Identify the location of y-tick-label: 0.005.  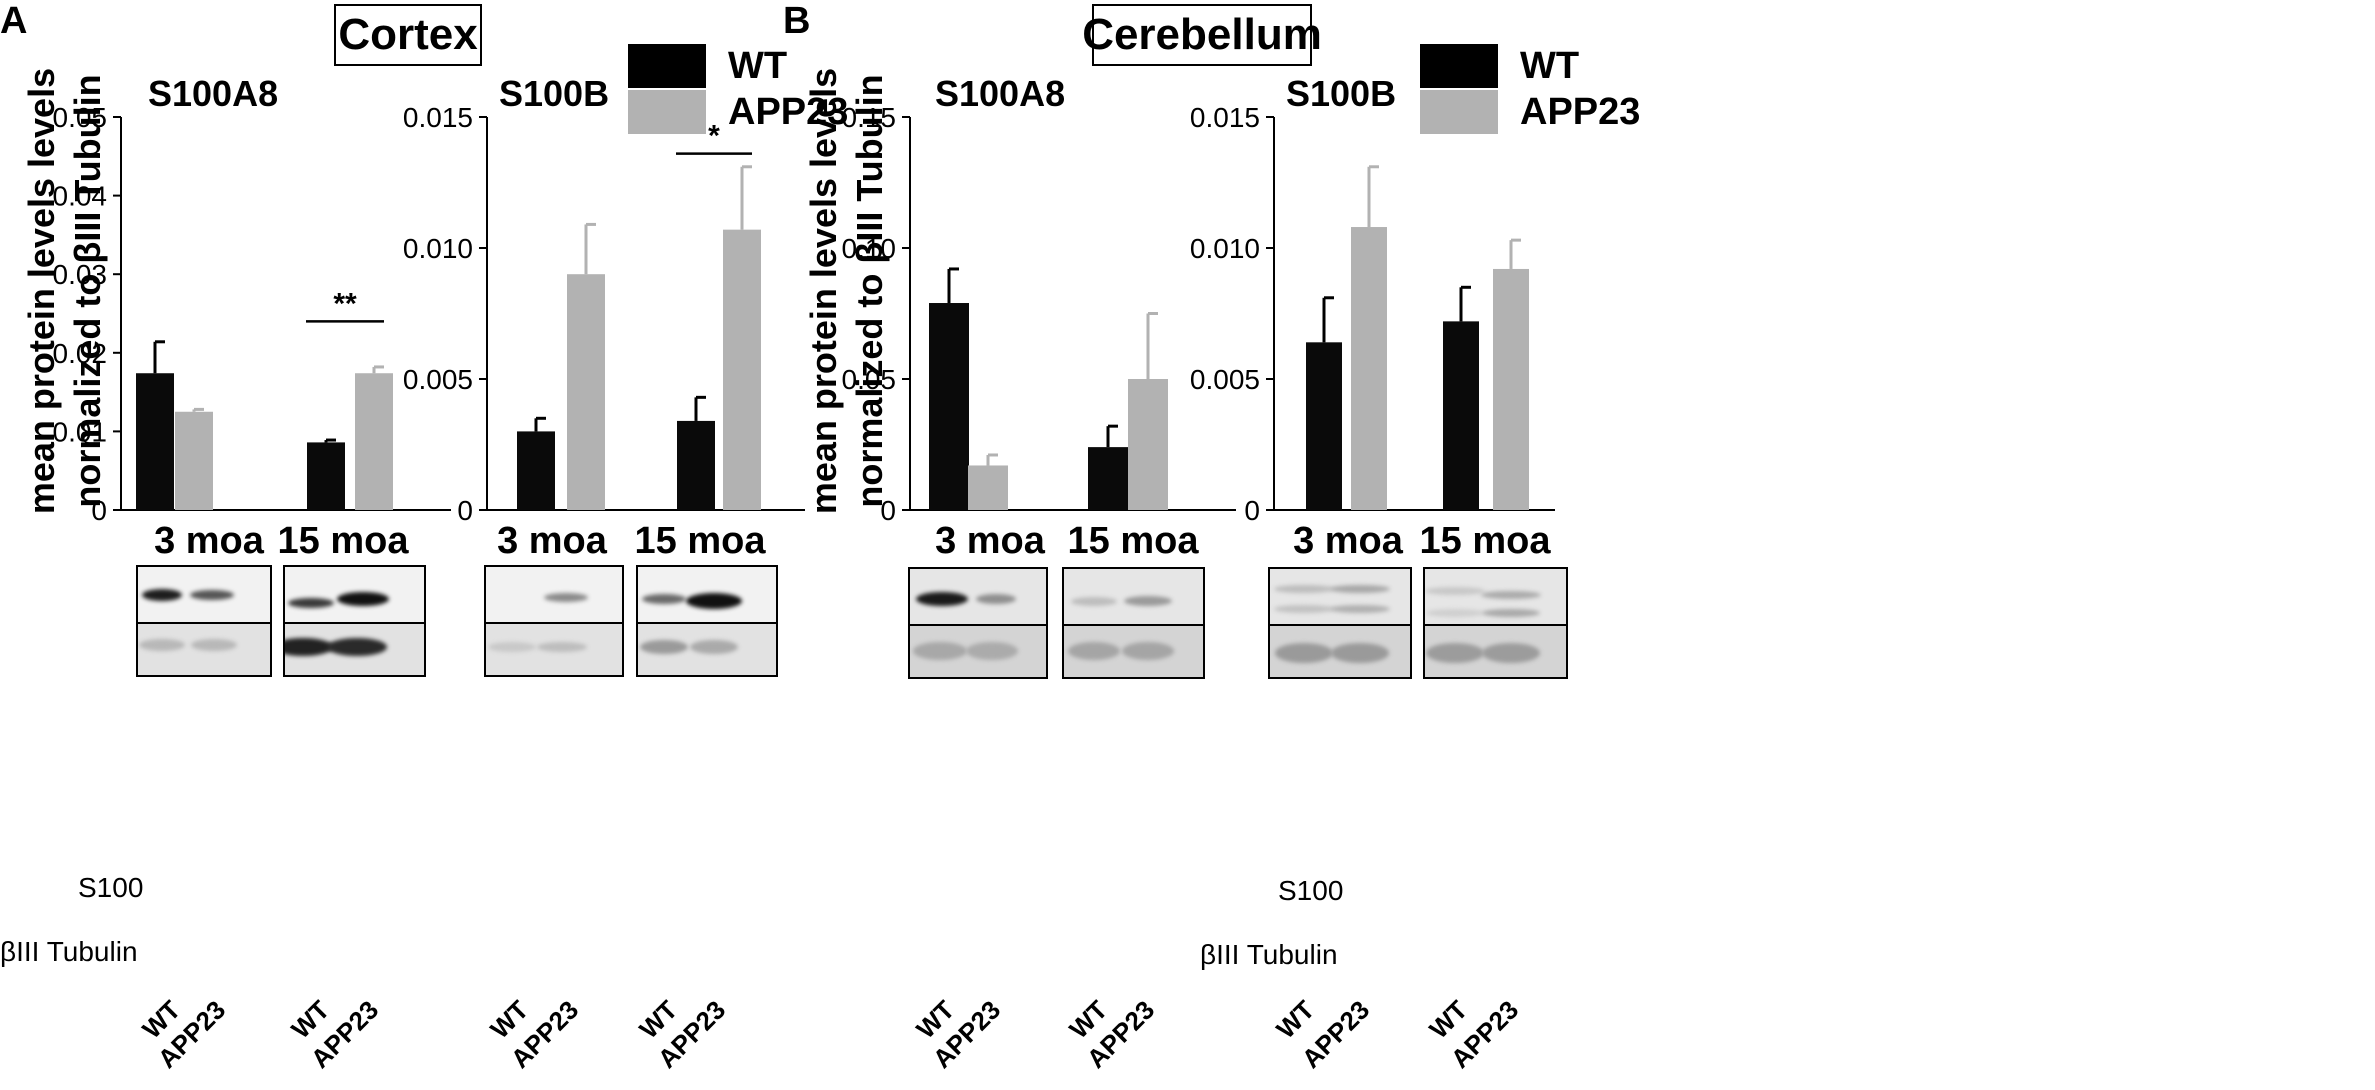
(438, 379).